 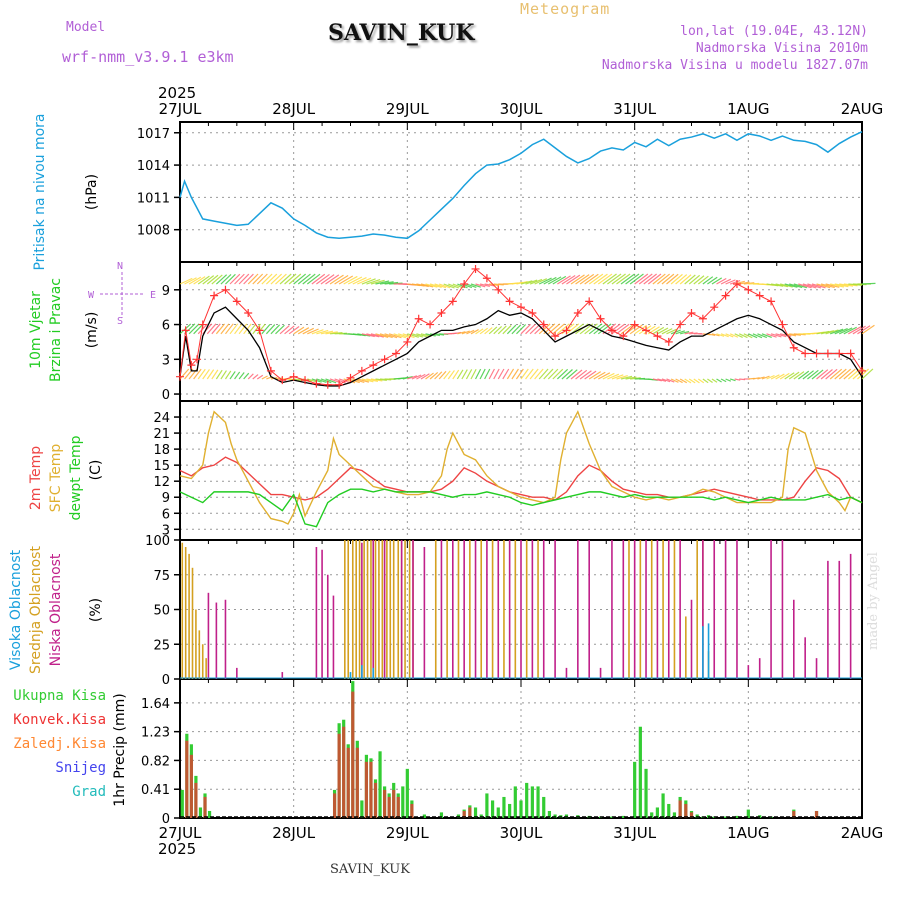 I want to click on wind-speed-line, so click(x=521, y=346).